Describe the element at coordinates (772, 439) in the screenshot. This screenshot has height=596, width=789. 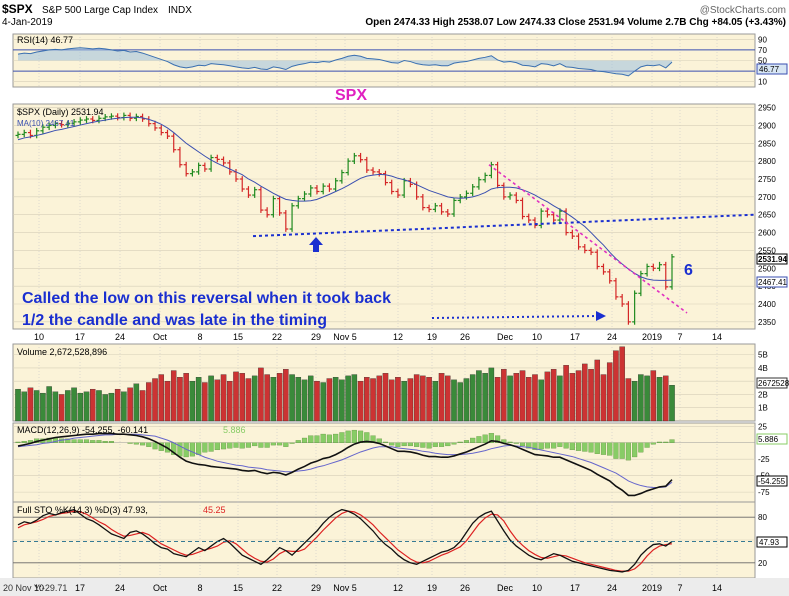
I see `macd-hist-box` at that location.